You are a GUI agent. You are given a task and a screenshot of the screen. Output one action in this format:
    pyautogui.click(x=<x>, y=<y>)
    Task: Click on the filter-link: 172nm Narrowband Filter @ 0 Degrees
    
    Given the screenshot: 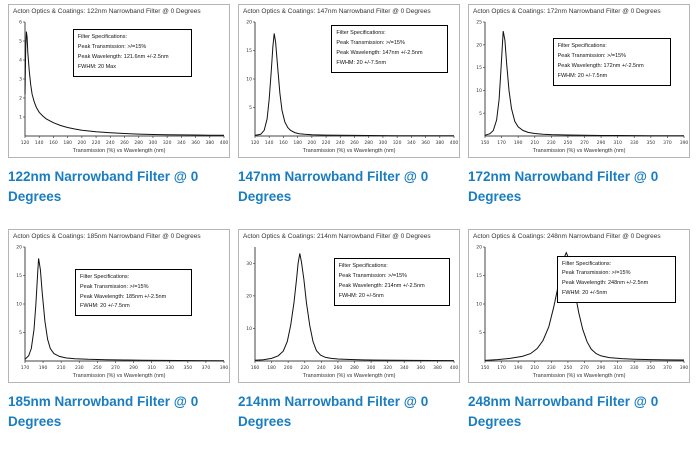 What is the action you would take?
    pyautogui.click(x=563, y=187)
    